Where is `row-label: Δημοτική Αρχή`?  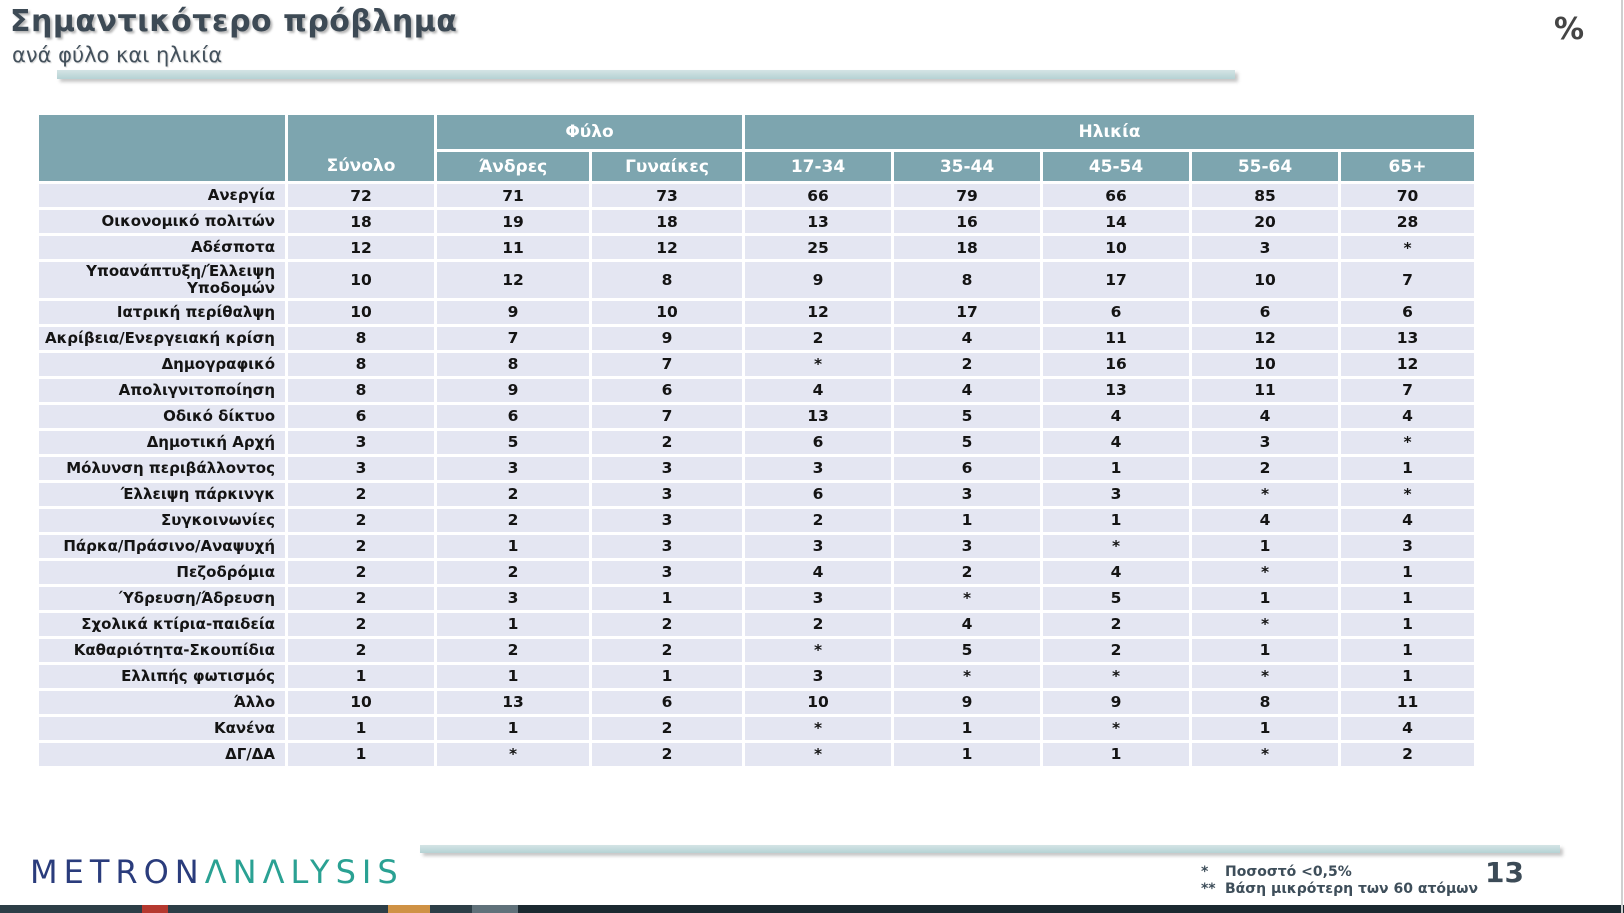 row-label: Δημοτική Αρχή is located at coordinates (162, 442).